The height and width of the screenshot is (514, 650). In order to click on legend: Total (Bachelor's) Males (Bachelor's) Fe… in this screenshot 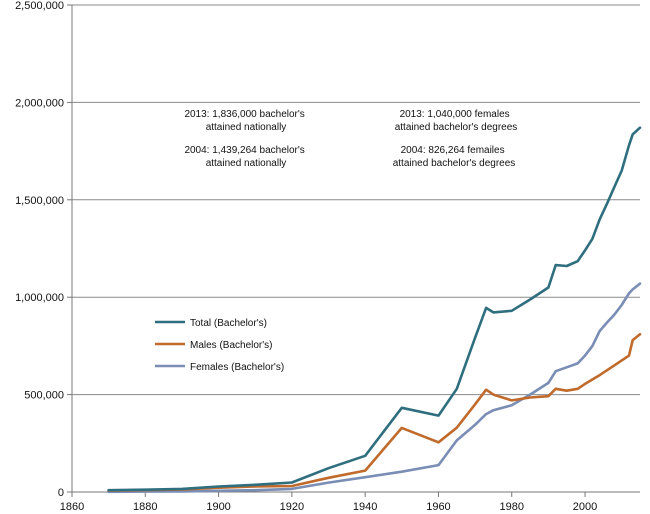, I will do `click(219, 345)`.